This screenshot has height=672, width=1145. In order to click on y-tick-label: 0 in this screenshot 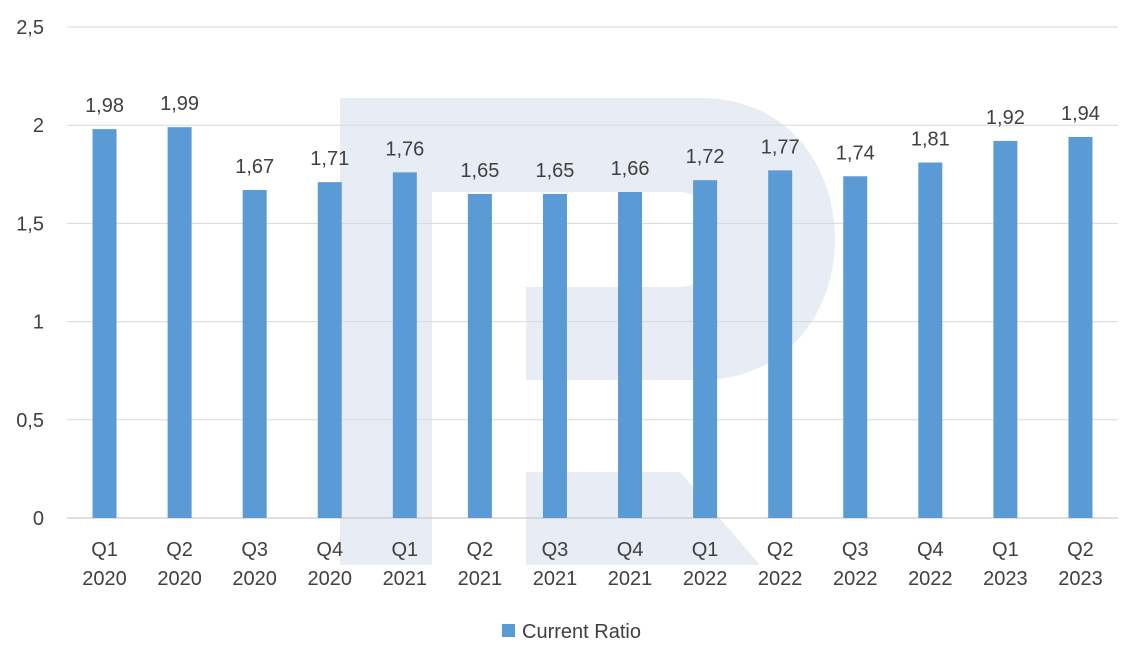, I will do `click(38, 519)`.